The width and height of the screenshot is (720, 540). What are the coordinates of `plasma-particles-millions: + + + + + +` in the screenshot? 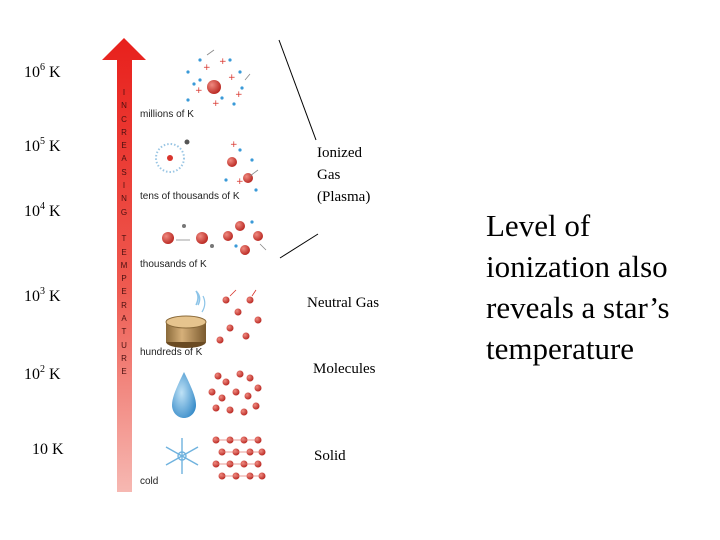 It's located at (218, 79).